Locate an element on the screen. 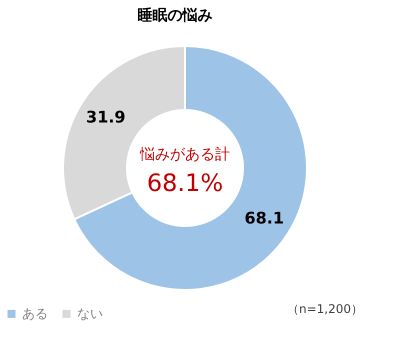 The image size is (400, 354). text: （n=1,200） is located at coordinates (325, 309).